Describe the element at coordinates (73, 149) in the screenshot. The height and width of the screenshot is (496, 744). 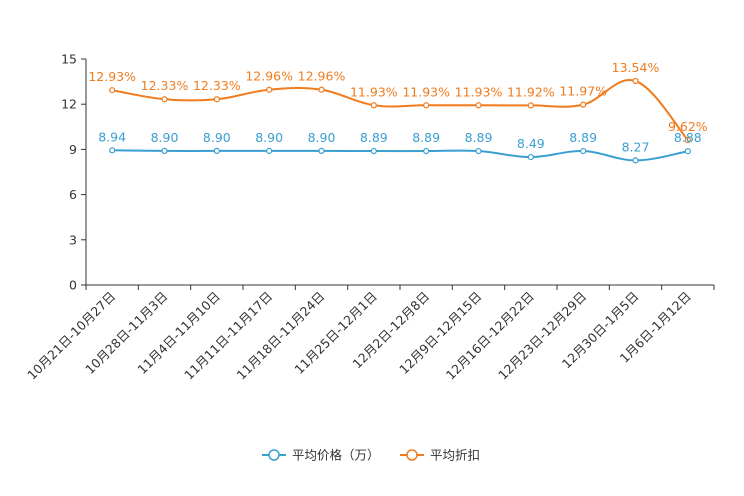
I see `y-tick-label: 9` at that location.